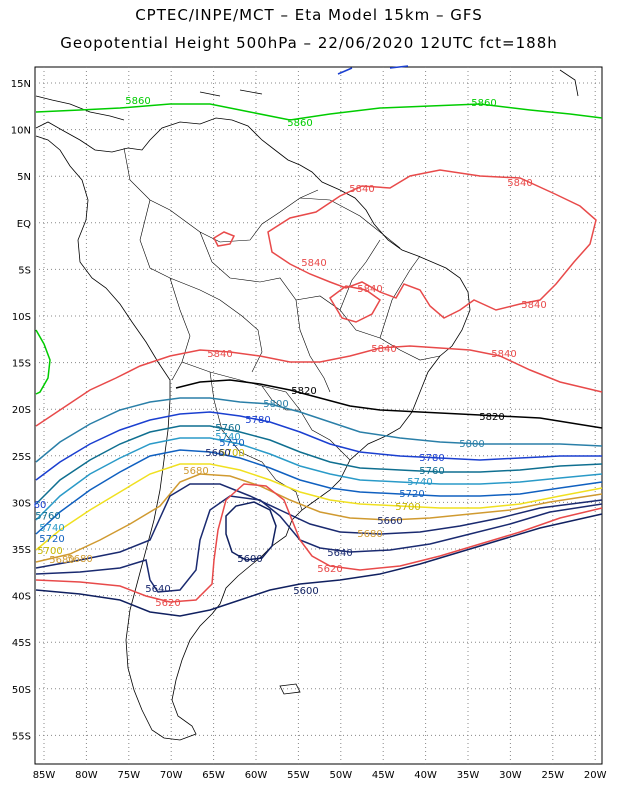 The image size is (618, 800). I want to click on contour-5840-north-loop, so click(432, 244).